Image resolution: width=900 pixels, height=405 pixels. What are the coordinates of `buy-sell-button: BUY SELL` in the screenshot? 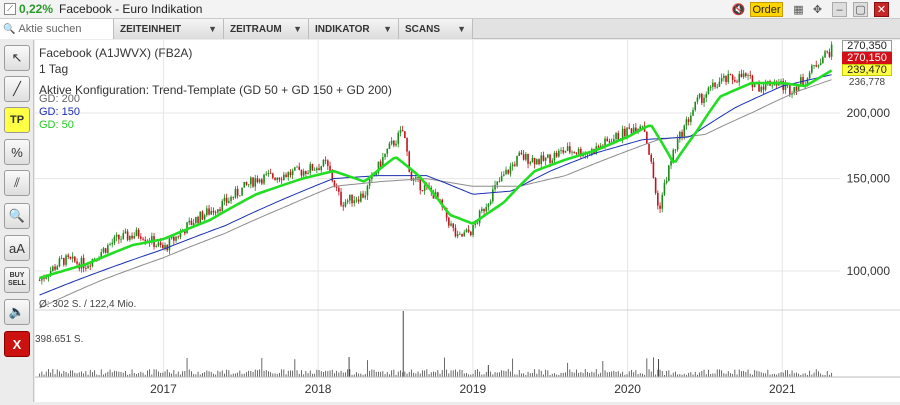 It's located at (17, 280).